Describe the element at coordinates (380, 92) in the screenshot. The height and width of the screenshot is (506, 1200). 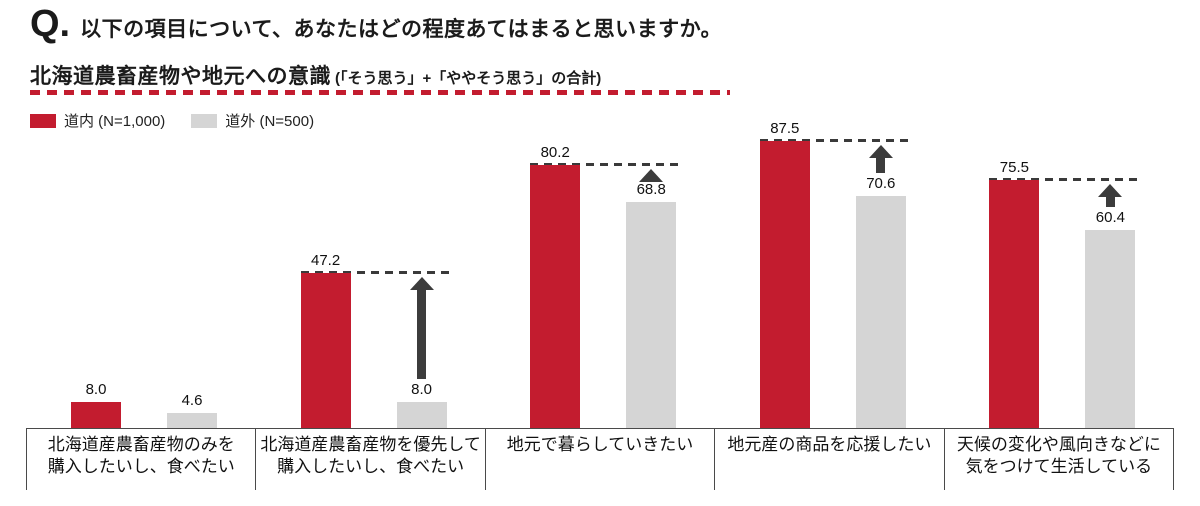
I see `subtitle-underline-dashes` at that location.